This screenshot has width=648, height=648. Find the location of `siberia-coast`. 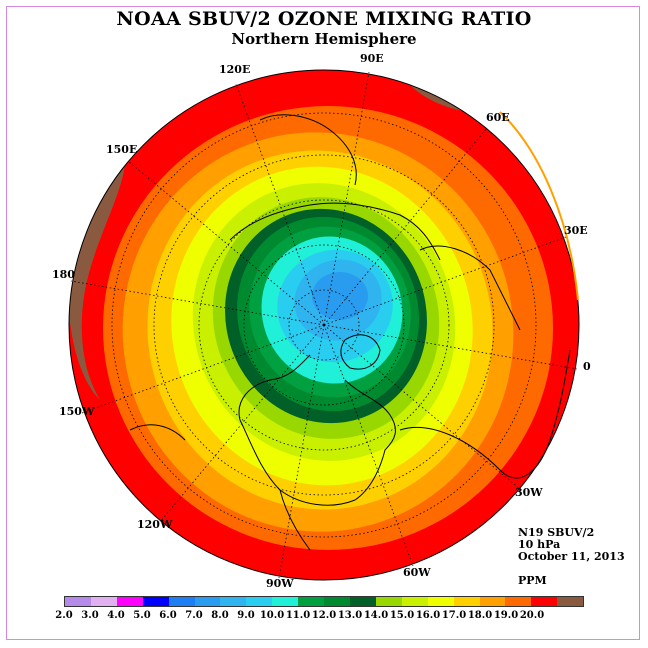

siberia-coast is located at coordinates (335, 231).